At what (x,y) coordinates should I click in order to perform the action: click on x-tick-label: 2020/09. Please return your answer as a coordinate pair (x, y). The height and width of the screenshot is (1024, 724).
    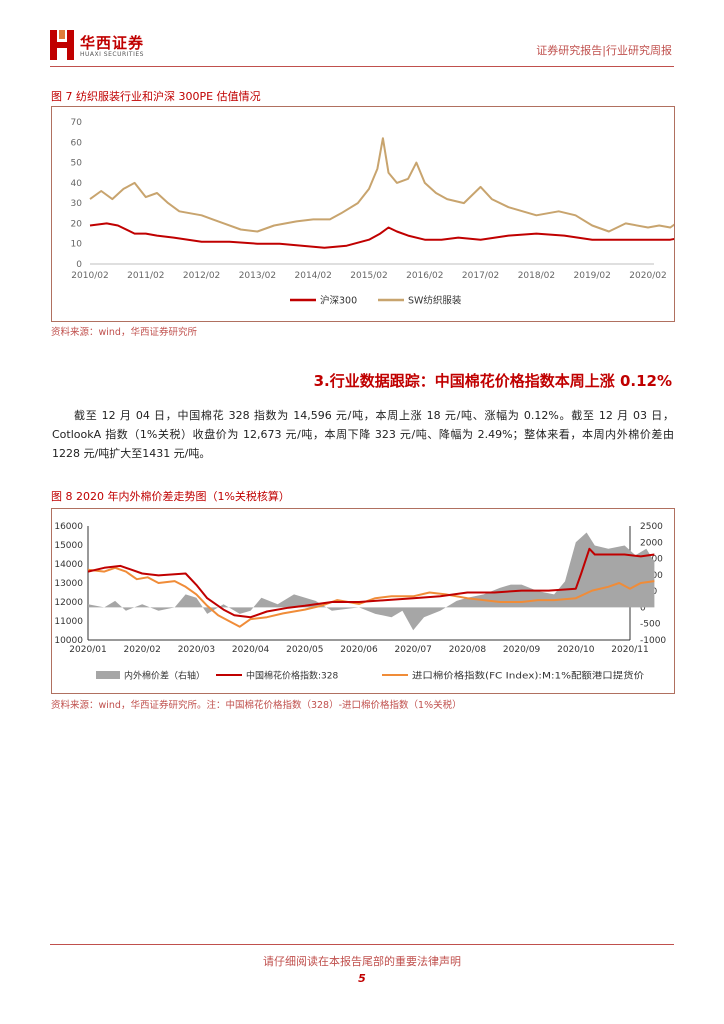
    Looking at the image, I should click on (522, 650).